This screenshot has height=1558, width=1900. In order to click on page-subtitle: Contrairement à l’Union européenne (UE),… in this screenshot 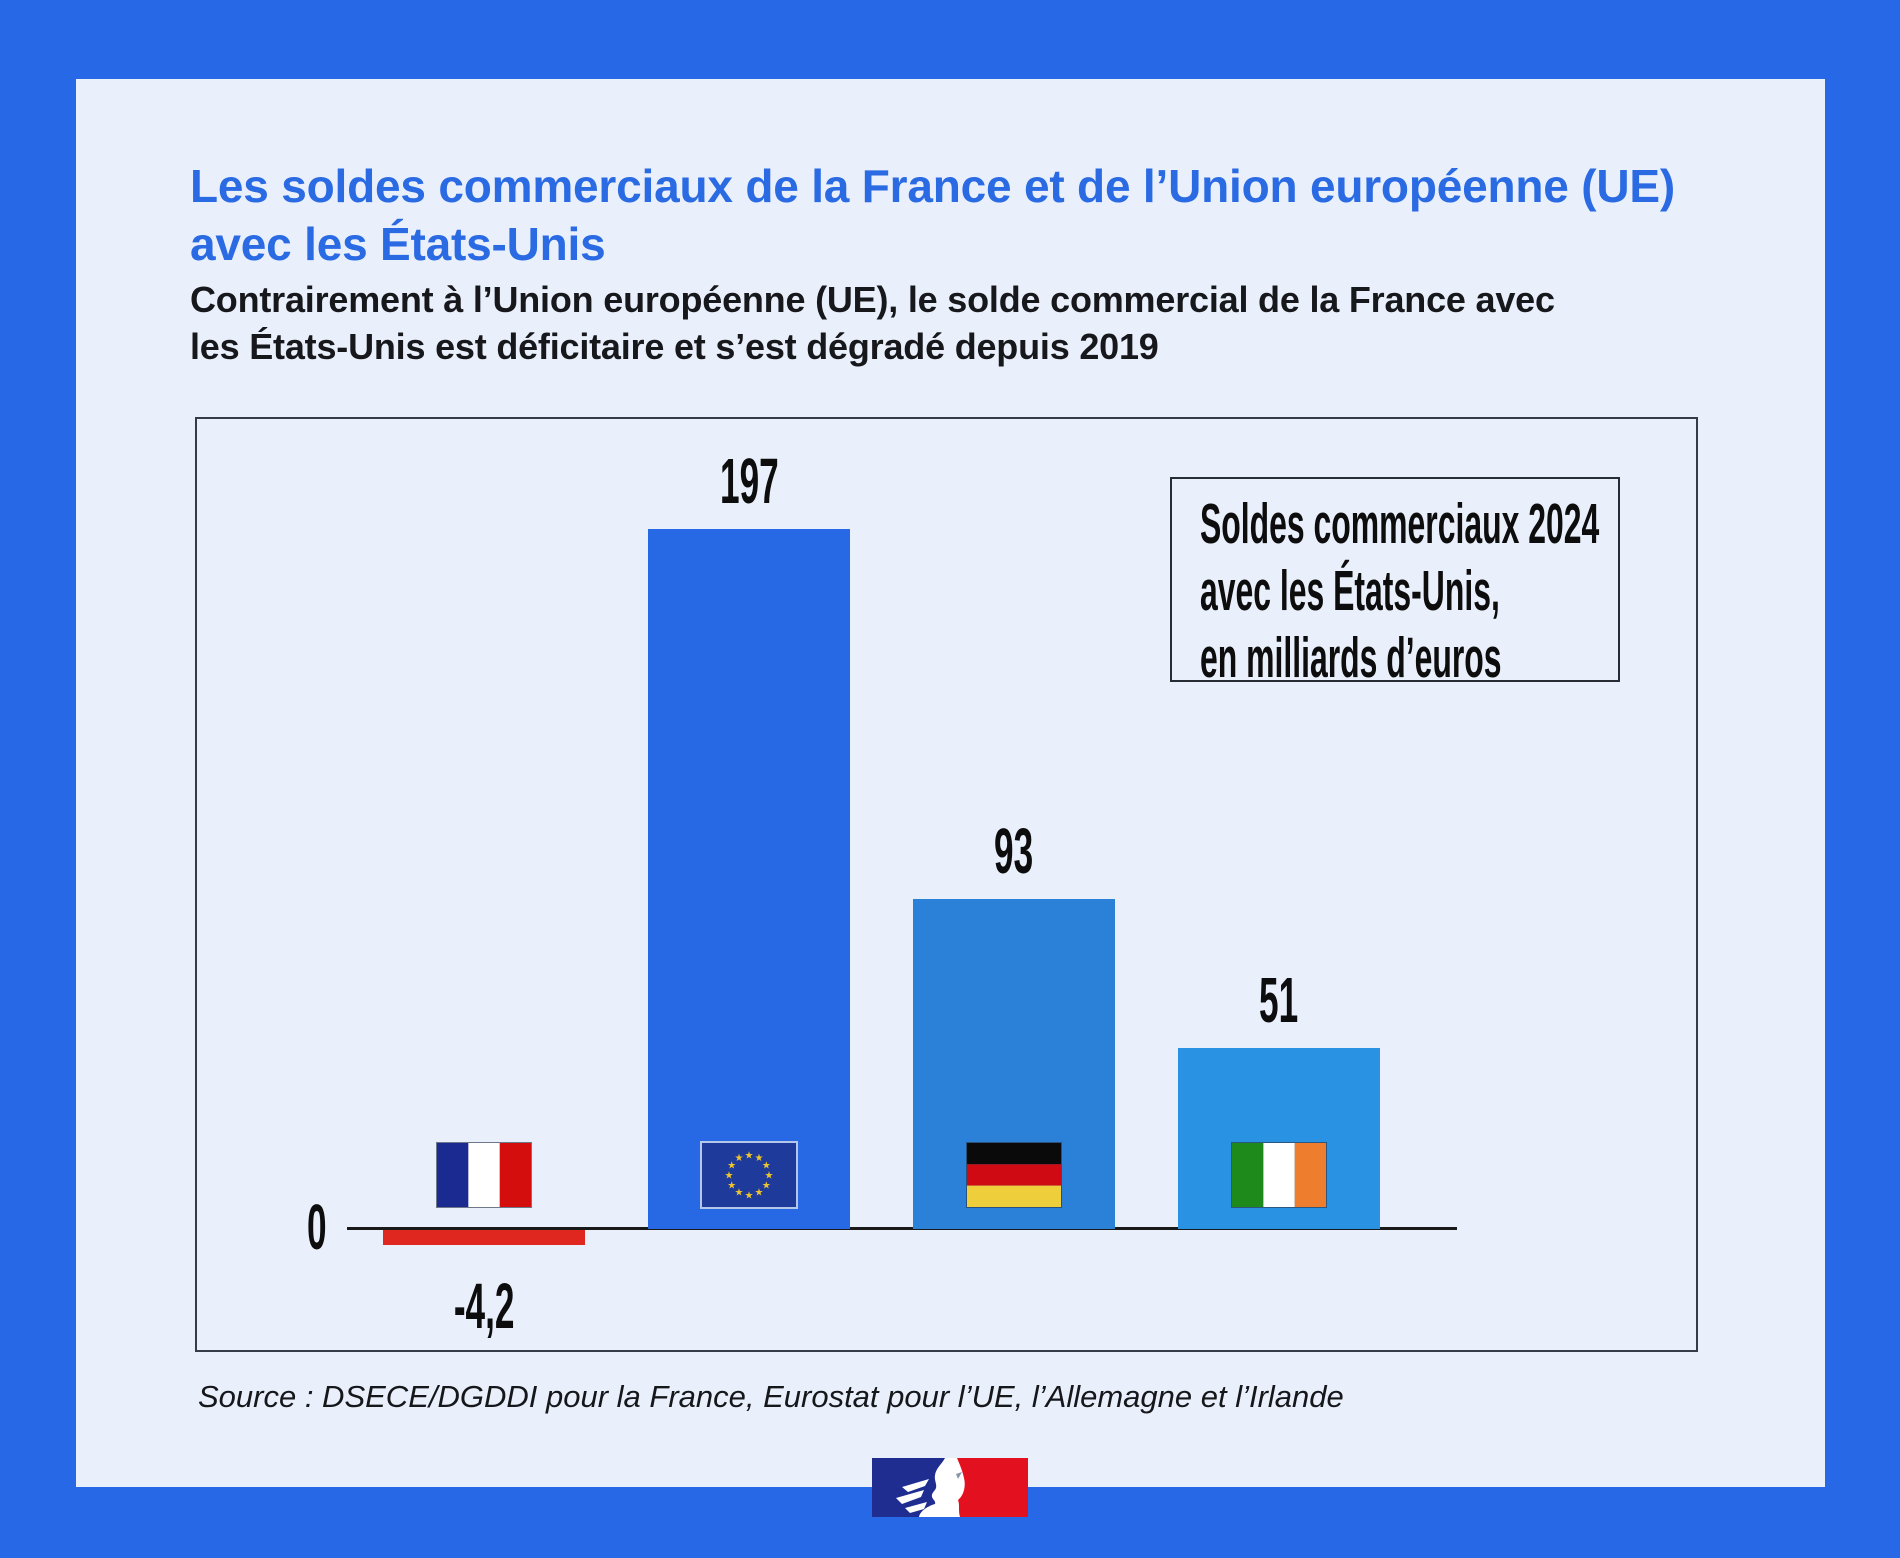, I will do `click(872, 323)`.